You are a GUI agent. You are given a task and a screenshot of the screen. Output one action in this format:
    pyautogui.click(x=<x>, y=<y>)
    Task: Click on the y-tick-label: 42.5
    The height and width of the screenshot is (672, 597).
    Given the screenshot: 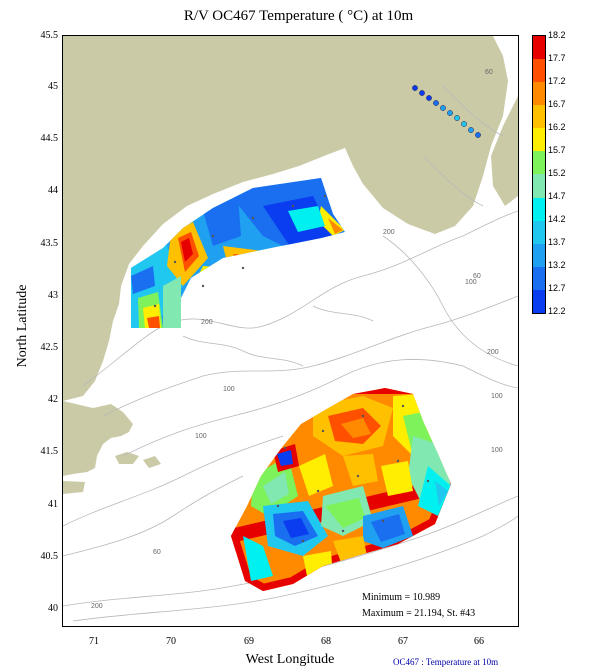 What is the action you would take?
    pyautogui.click(x=49, y=347)
    